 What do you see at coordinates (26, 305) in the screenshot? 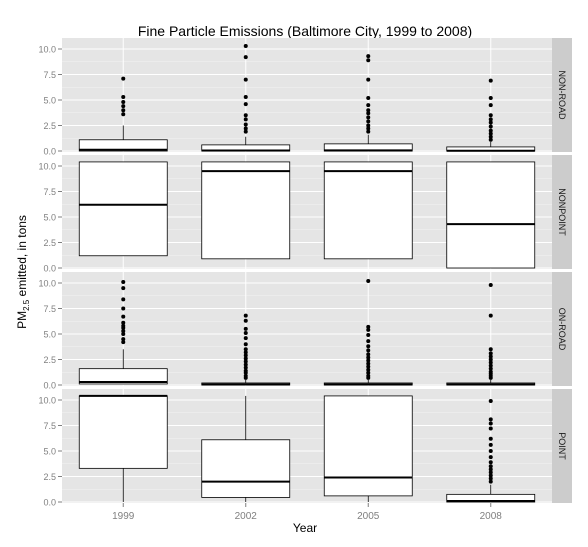
I see `y-axis-label-subscript: 2.5` at bounding box center [26, 305].